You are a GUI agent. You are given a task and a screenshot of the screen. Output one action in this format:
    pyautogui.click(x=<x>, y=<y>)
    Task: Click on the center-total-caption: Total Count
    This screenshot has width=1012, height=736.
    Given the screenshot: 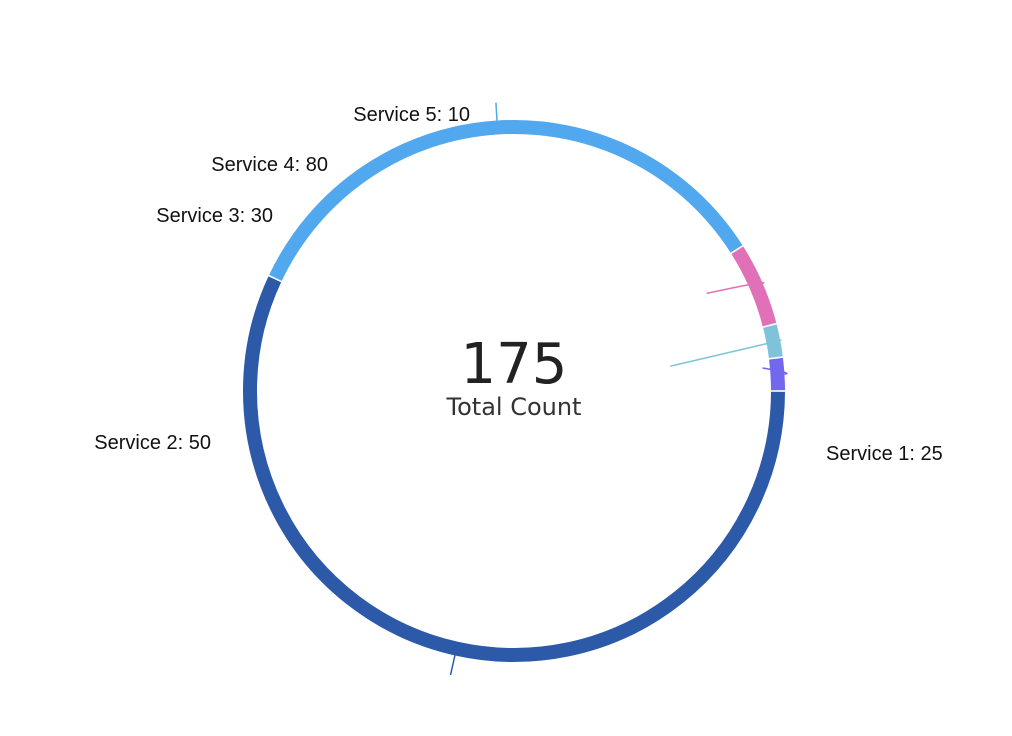 What is the action you would take?
    pyautogui.click(x=514, y=407)
    